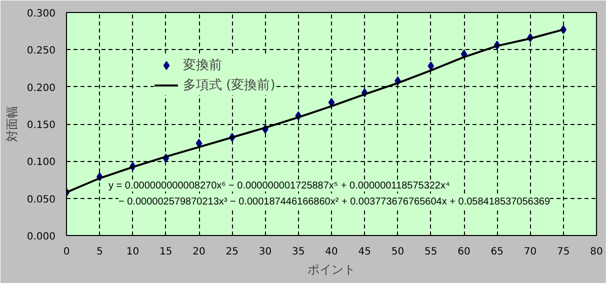 The width and height of the screenshot is (608, 285). What do you see at coordinates (497, 252) in the screenshot?
I see `x-tick-label: 65` at bounding box center [497, 252].